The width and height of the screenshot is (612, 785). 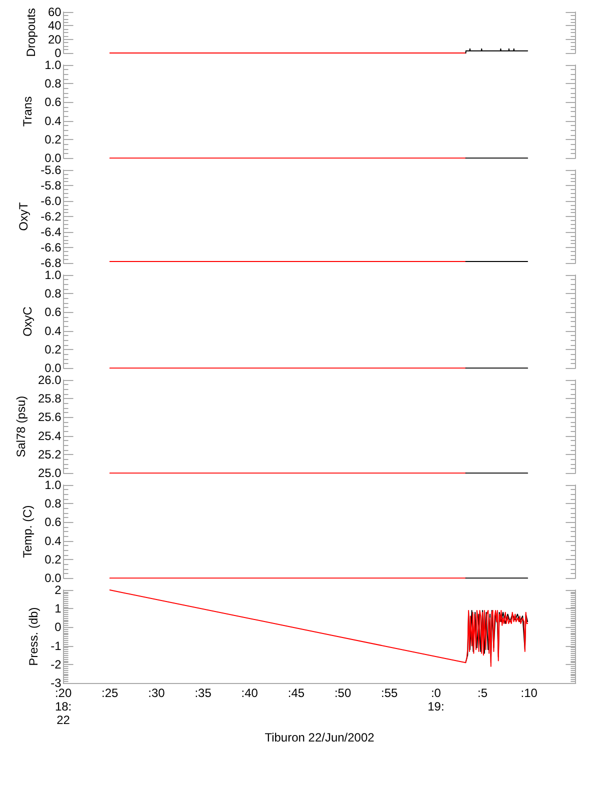 I want to click on y-tick-label: -1, so click(x=56, y=646).